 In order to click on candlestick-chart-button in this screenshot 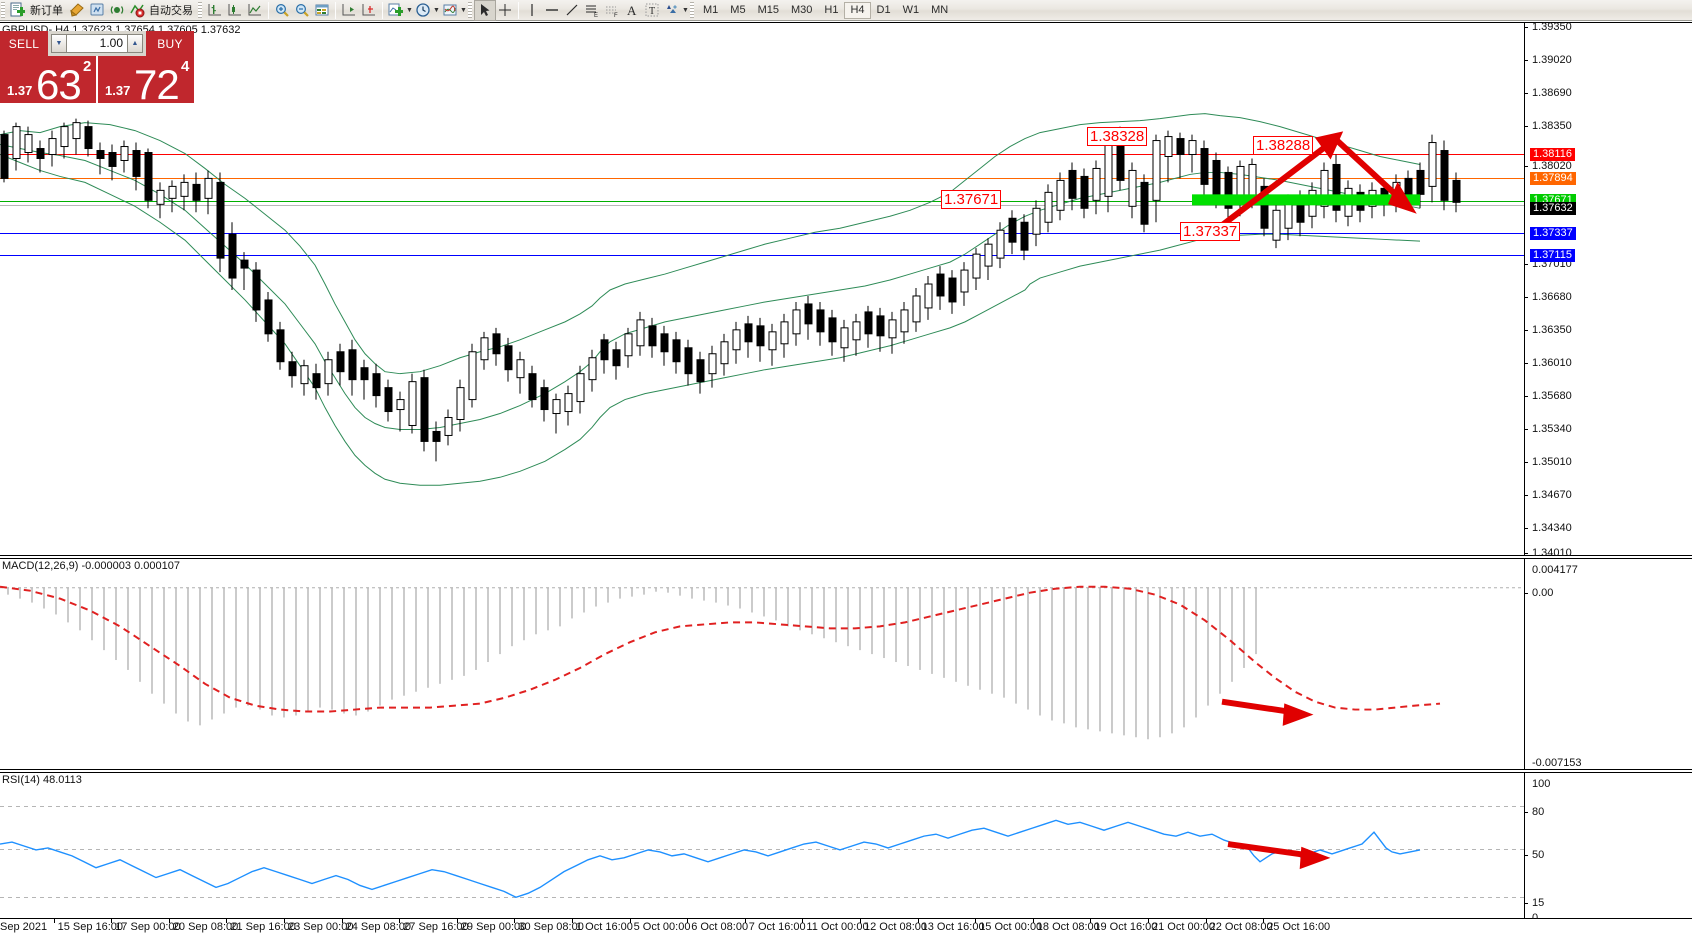, I will do `click(235, 10)`.